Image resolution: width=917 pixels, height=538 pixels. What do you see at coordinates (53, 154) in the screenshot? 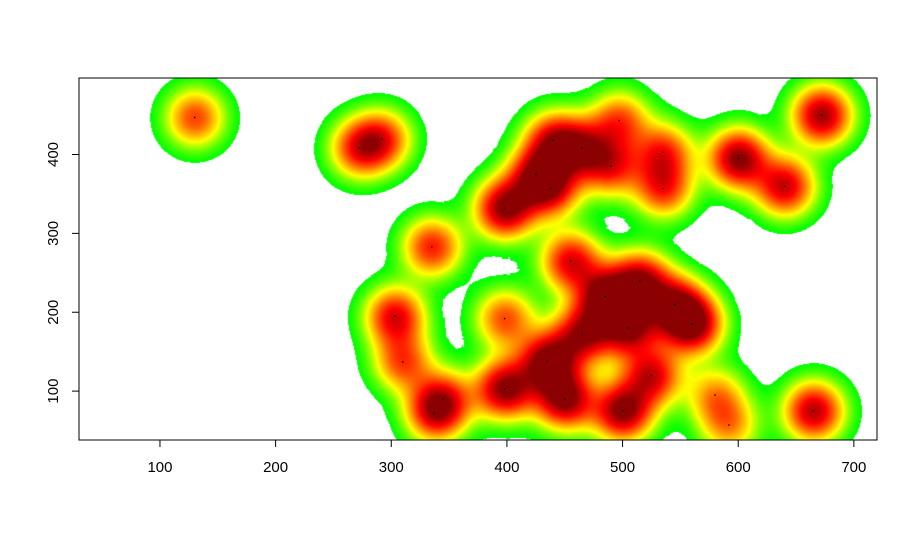
I see `y-tick-label-400: 400` at bounding box center [53, 154].